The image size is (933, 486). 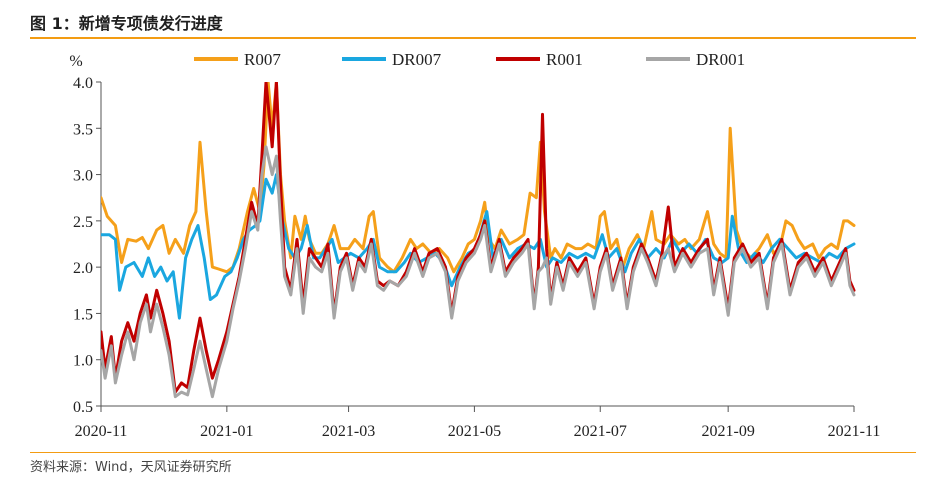 I want to click on x-tick-label: 2021-01, so click(x=226, y=431).